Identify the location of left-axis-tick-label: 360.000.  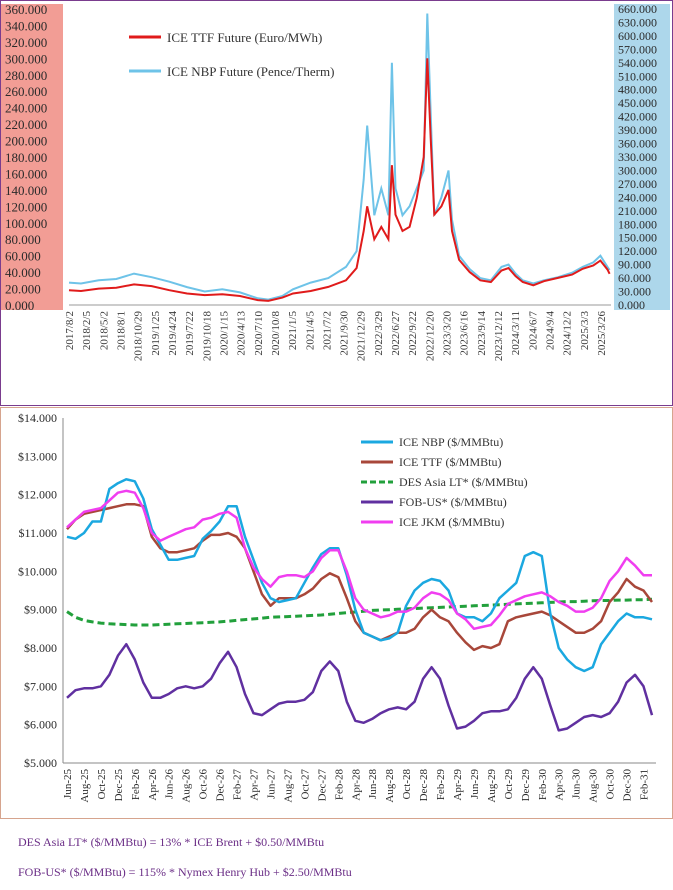
(26, 9).